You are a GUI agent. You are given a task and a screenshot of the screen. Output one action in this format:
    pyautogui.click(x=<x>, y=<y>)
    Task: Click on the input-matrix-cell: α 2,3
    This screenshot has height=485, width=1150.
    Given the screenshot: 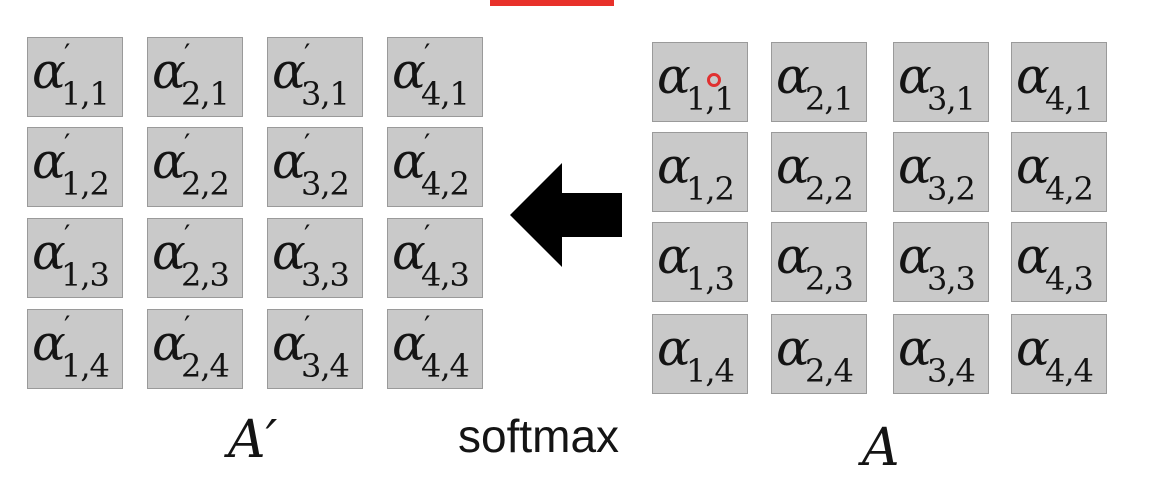 What is the action you would take?
    pyautogui.click(x=819, y=262)
    